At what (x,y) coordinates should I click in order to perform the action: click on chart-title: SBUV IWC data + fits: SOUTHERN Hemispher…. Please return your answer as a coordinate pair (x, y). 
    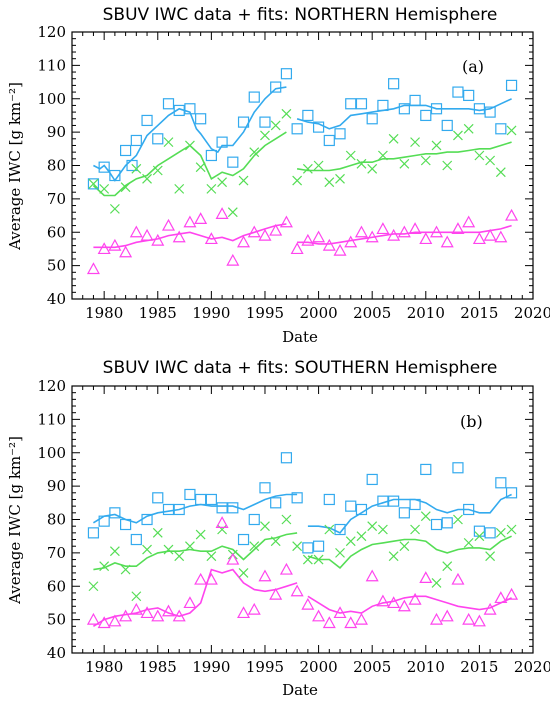
    Looking at the image, I should click on (300, 368).